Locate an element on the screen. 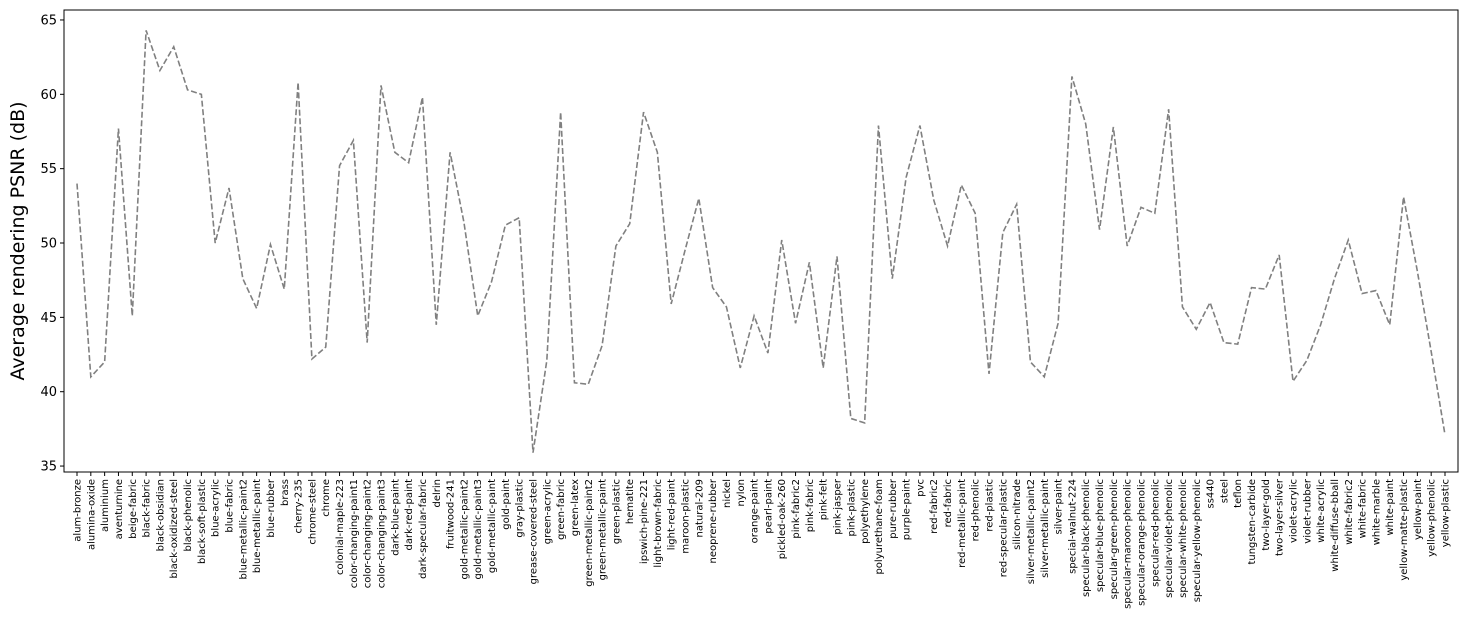 The width and height of the screenshot is (1468, 636). x-tick-label: nickel is located at coordinates (727, 493).